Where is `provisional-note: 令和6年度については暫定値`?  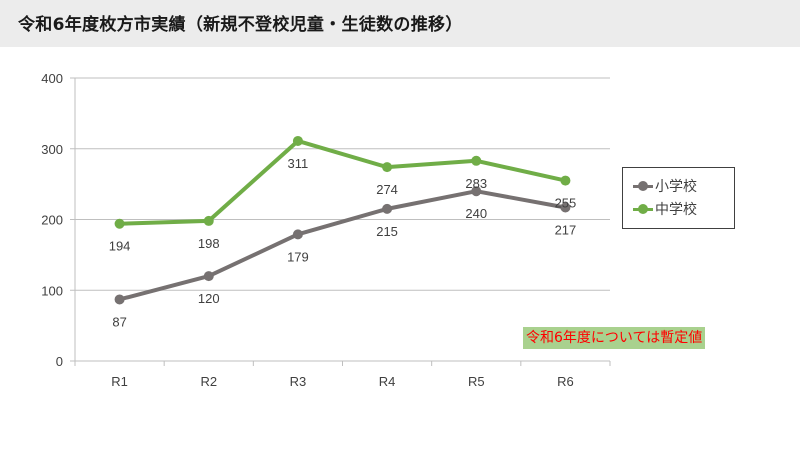
provisional-note: 令和6年度については暫定値 is located at coordinates (614, 338).